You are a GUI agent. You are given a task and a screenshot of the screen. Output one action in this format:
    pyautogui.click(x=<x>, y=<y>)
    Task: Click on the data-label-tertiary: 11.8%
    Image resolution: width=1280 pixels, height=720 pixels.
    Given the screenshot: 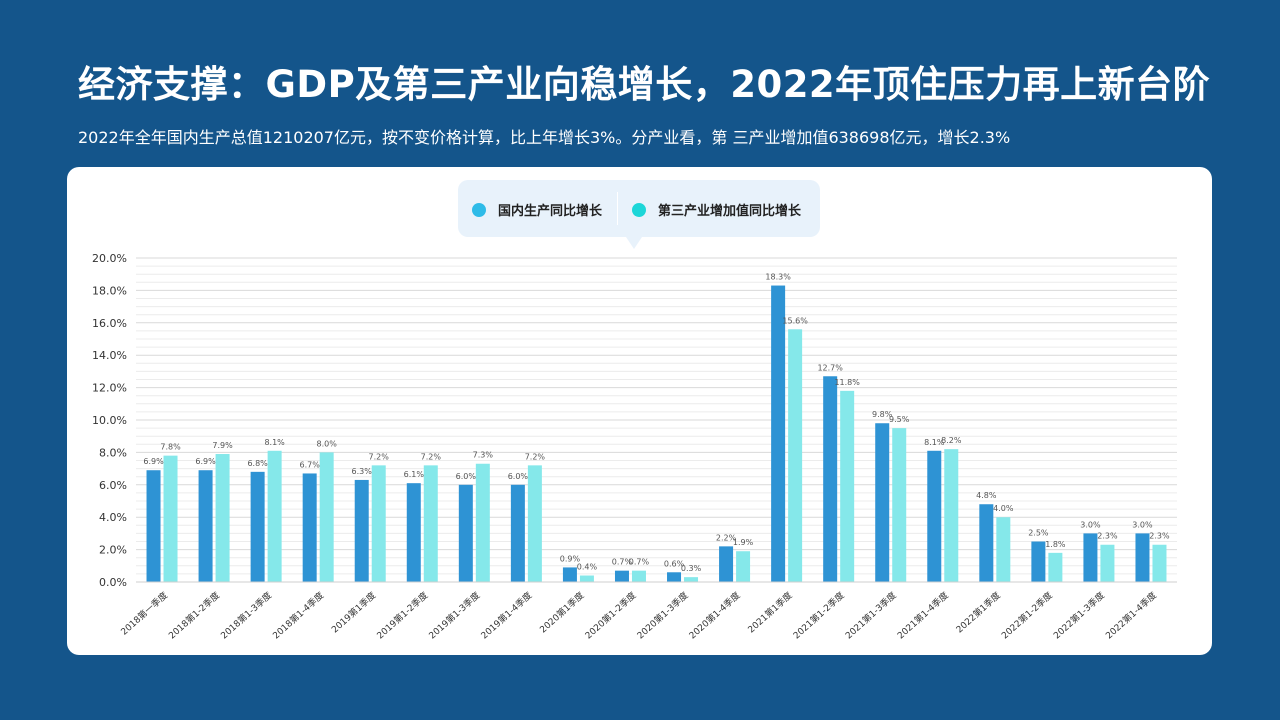 What is the action you would take?
    pyautogui.click(x=847, y=382)
    